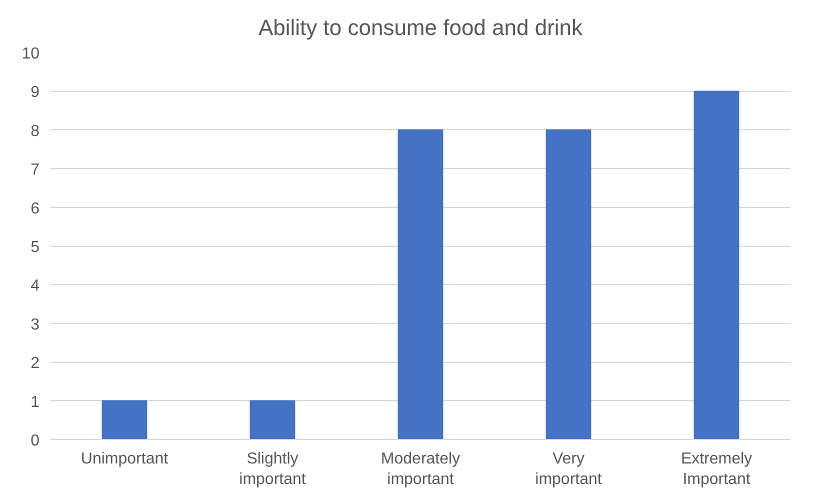 Image resolution: width=818 pixels, height=497 pixels. I want to click on y-tick-label: 0, so click(35, 441).